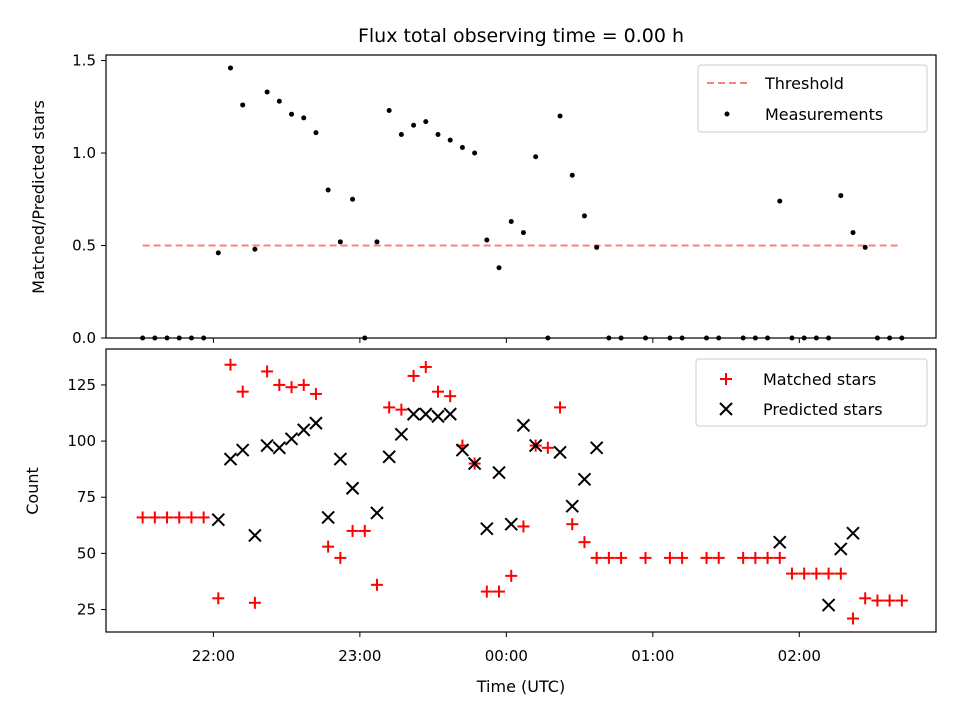  Describe the element at coordinates (506, 656) in the screenshot. I see `x-tick-label: 00:00` at that location.